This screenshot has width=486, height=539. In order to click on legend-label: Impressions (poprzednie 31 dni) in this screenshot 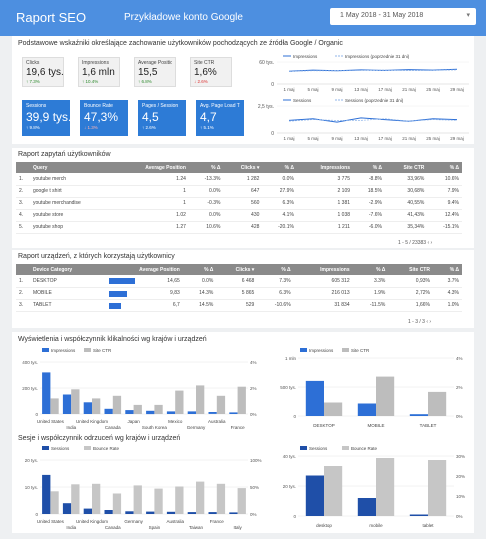, I will do `click(377, 56)`.